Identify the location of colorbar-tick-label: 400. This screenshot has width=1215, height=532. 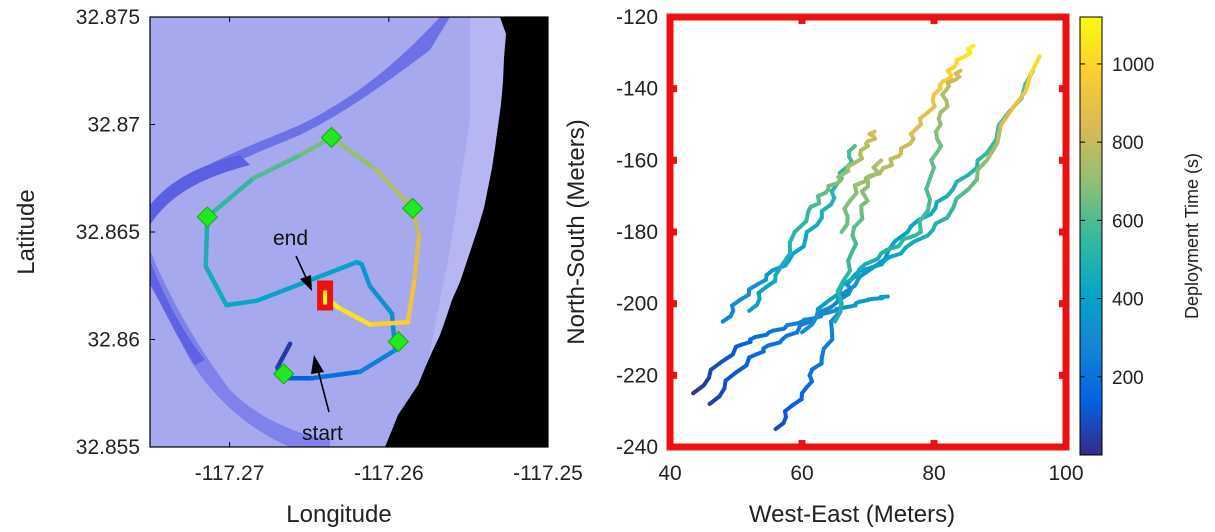
(1128, 300).